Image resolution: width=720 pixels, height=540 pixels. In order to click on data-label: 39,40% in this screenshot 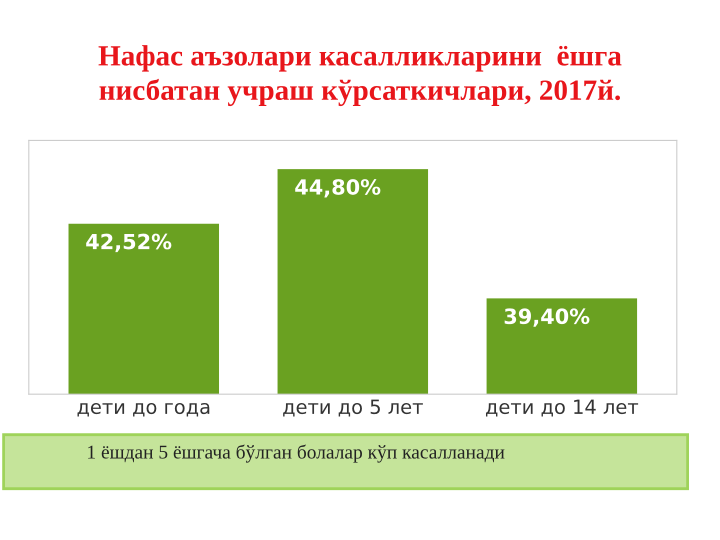, I will do `click(547, 317)`.